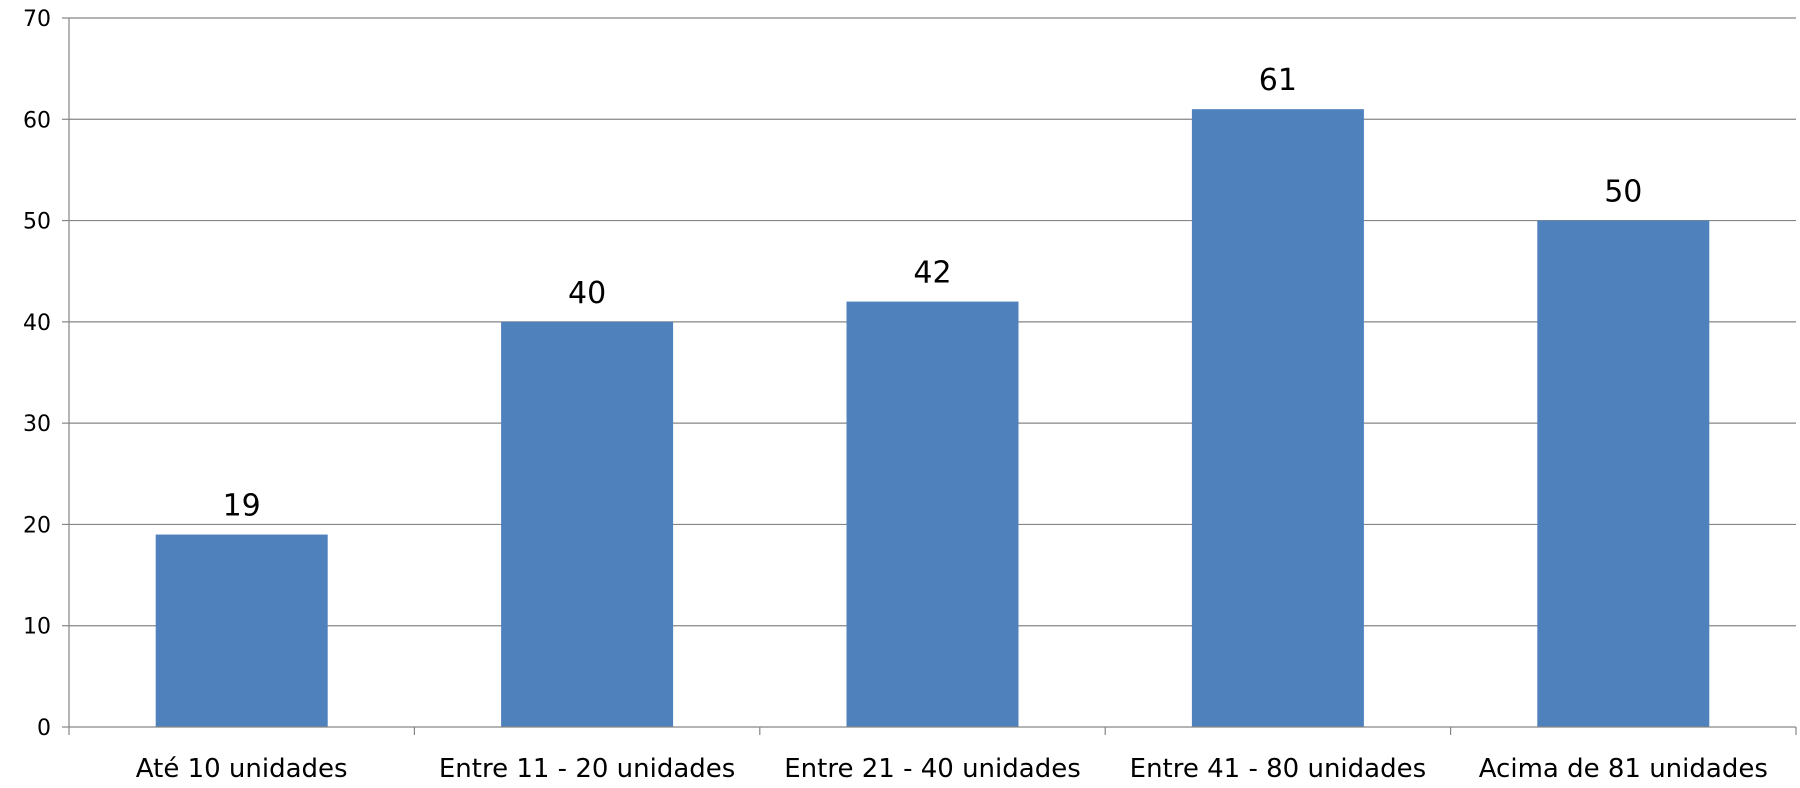 This screenshot has height=788, width=1800. Describe the element at coordinates (587, 768) in the screenshot. I see `x-tick-label: Entre 11 - 20 unidades` at that location.